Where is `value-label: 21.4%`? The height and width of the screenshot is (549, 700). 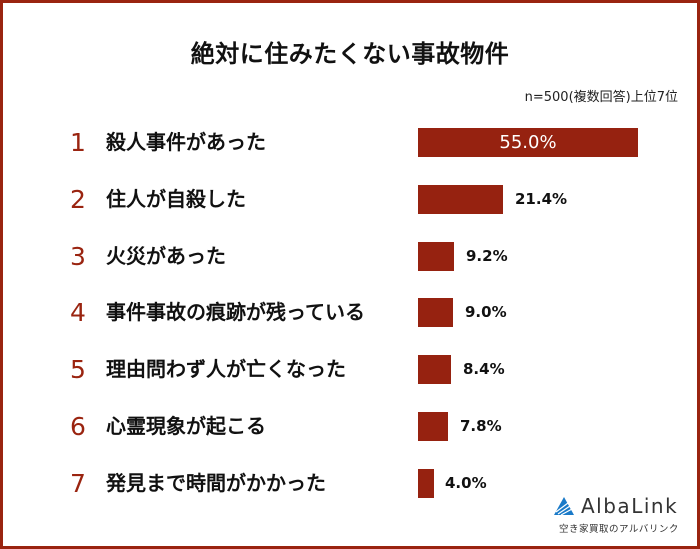
value-label: 21.4% is located at coordinates (541, 199).